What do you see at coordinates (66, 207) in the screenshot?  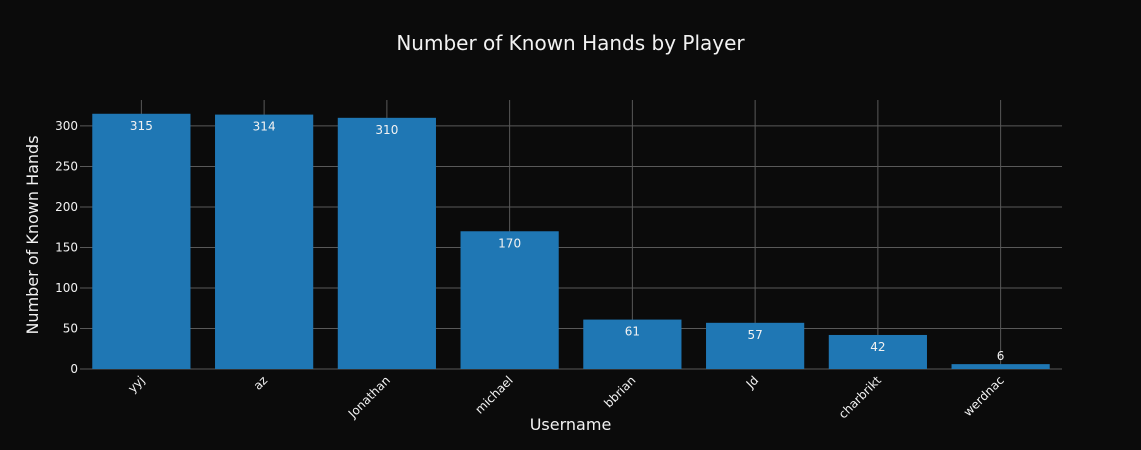 I see `y-tick-label: 200` at bounding box center [66, 207].